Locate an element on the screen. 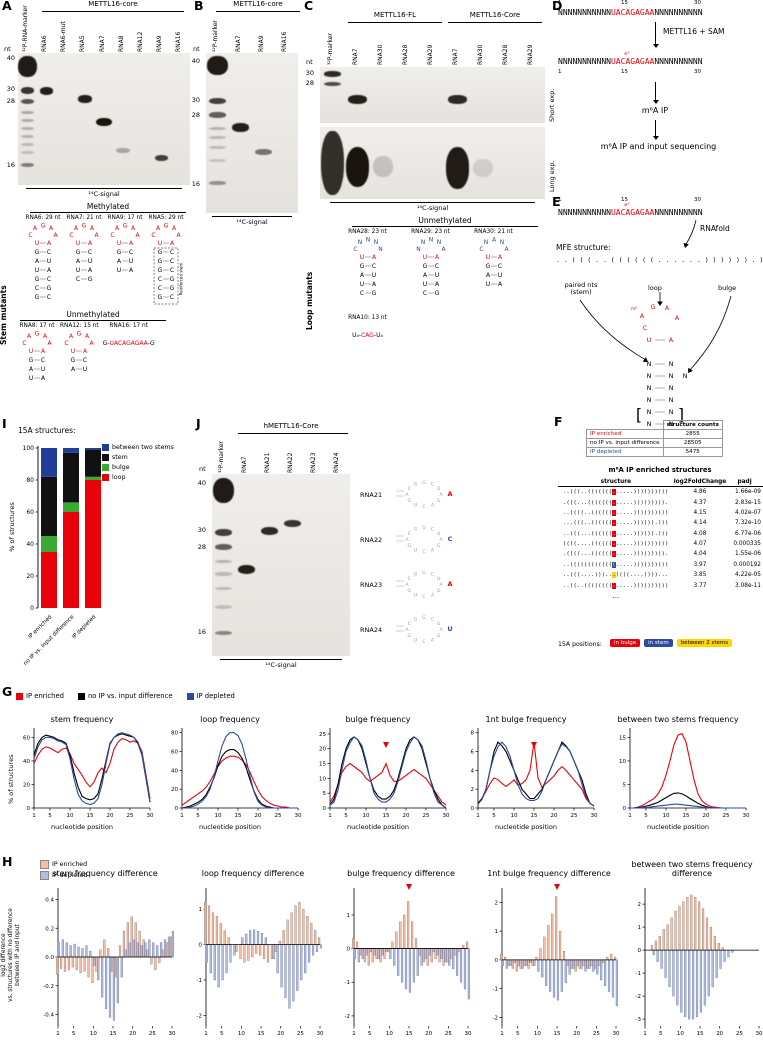 The width and height of the screenshot is (763, 1048). short-exposure-label: Short exp. is located at coordinates (552, 105).